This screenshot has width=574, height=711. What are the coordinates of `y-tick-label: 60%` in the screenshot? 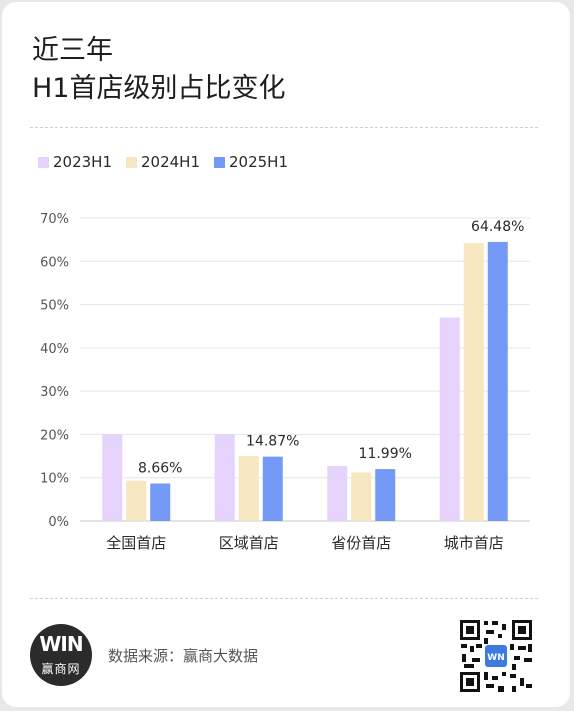 It's located at (54, 262).